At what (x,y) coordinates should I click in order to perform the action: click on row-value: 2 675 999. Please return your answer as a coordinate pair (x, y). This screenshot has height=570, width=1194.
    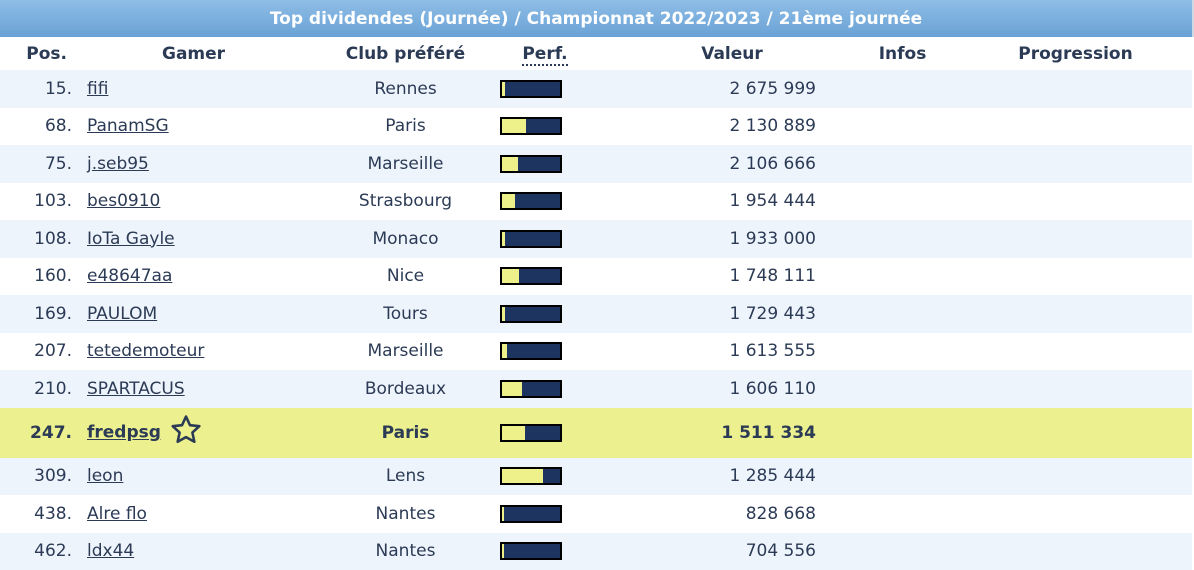
    Looking at the image, I should click on (732, 89).